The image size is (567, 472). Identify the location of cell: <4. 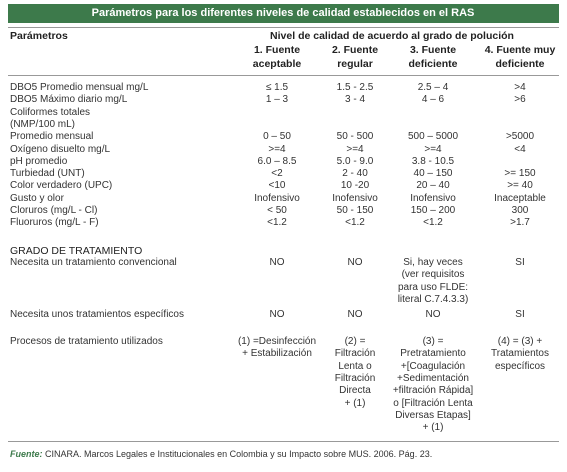
(520, 149).